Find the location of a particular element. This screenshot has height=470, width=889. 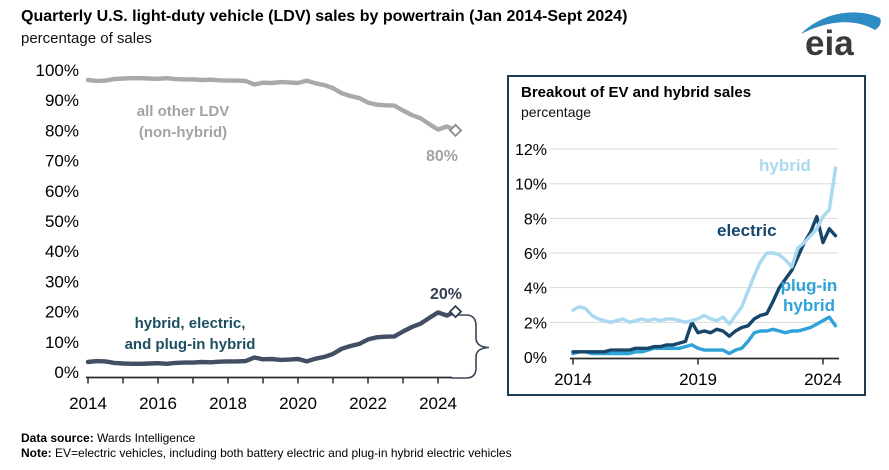

inset-plugin-series-label-line1: plug-in is located at coordinates (809, 285).